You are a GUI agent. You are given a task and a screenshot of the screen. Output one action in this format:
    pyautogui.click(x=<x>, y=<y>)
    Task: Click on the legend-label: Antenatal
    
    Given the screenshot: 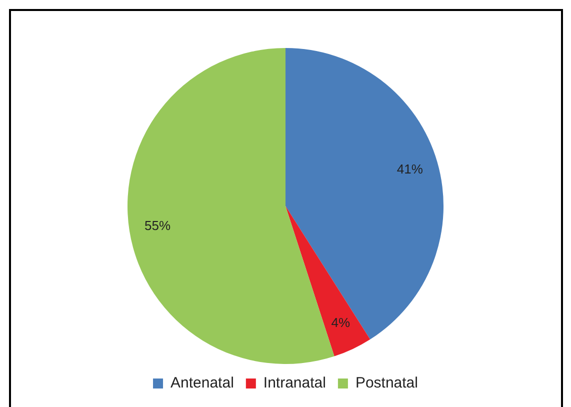 What is the action you would take?
    pyautogui.click(x=202, y=383)
    